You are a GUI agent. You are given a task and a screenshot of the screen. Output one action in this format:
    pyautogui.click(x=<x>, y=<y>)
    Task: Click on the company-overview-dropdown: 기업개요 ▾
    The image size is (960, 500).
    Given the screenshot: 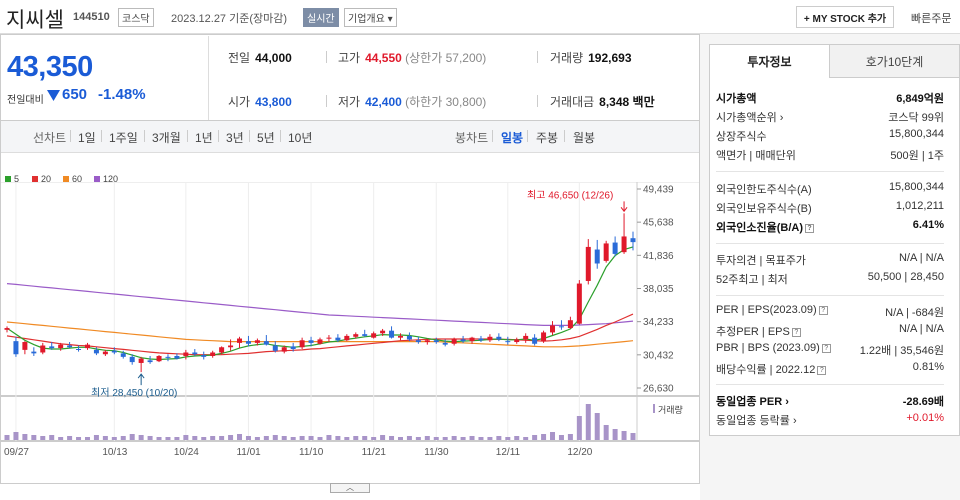 What is the action you would take?
    pyautogui.click(x=370, y=17)
    